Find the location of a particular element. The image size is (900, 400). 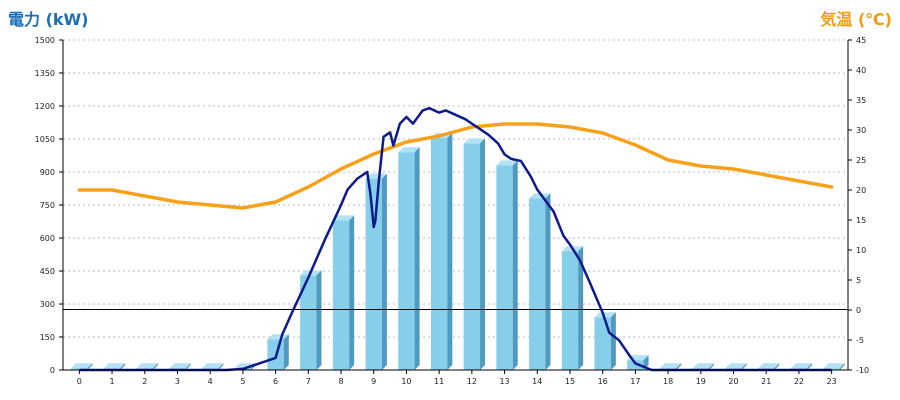

x-tick-label: 13 is located at coordinates (504, 381).